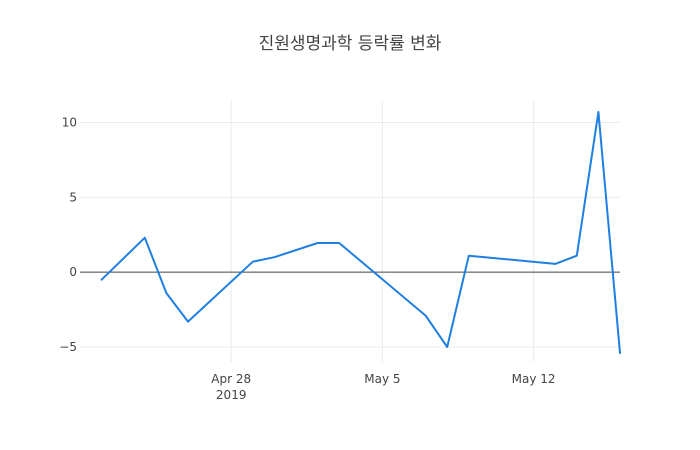 This screenshot has width=700, height=450. Describe the element at coordinates (68, 347) in the screenshot. I see `y-tick-label: −5` at that location.